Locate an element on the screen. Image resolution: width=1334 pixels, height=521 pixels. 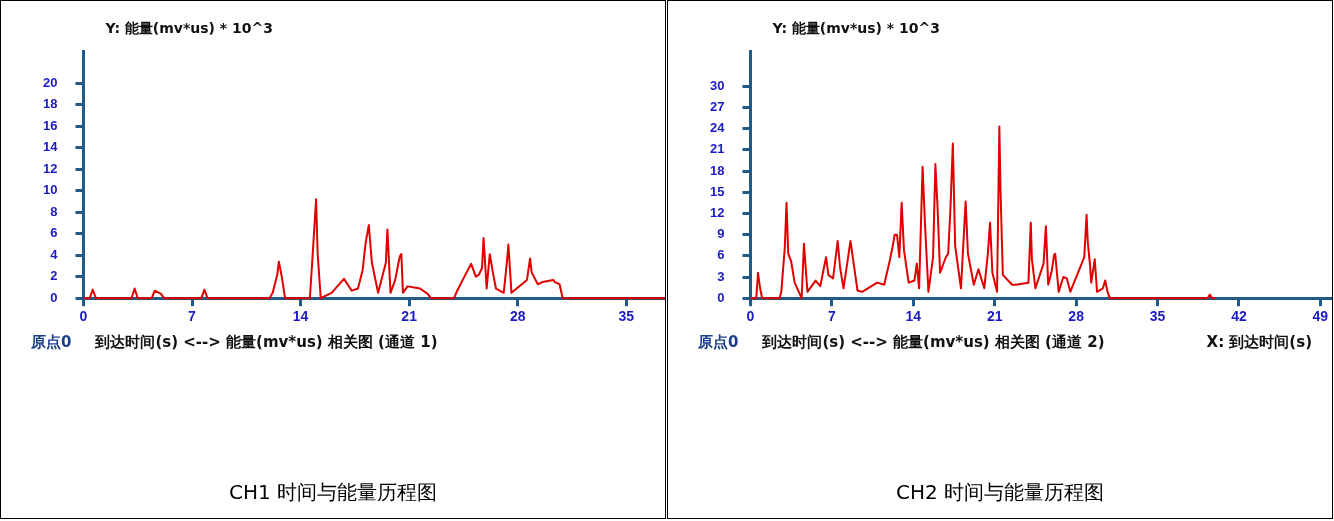
x-tick-label: 49 is located at coordinates (1320, 316).